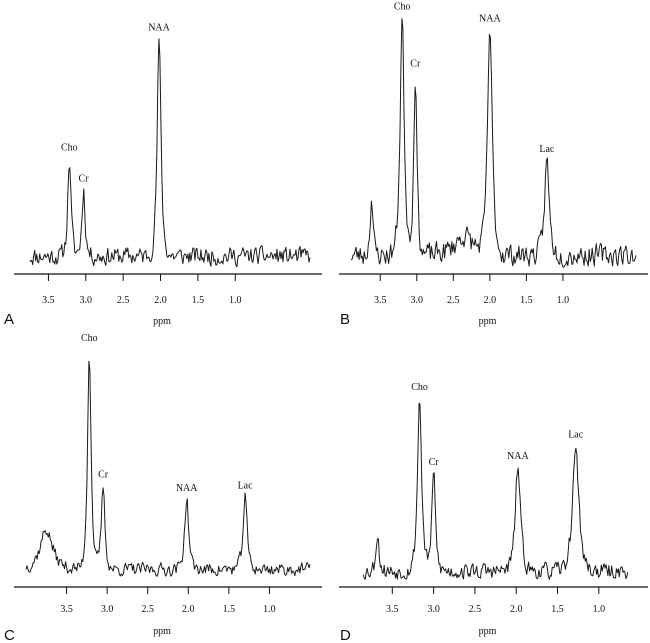 The image size is (650, 643). Describe the element at coordinates (345, 635) in the screenshot. I see `panel-label: D` at that location.